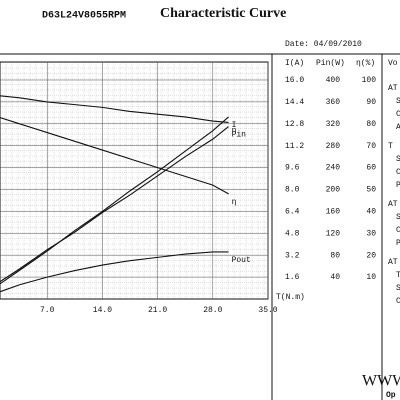 This screenshot has width=400, height=400. I want to click on y-tick-label: 1.6, so click(292, 277).